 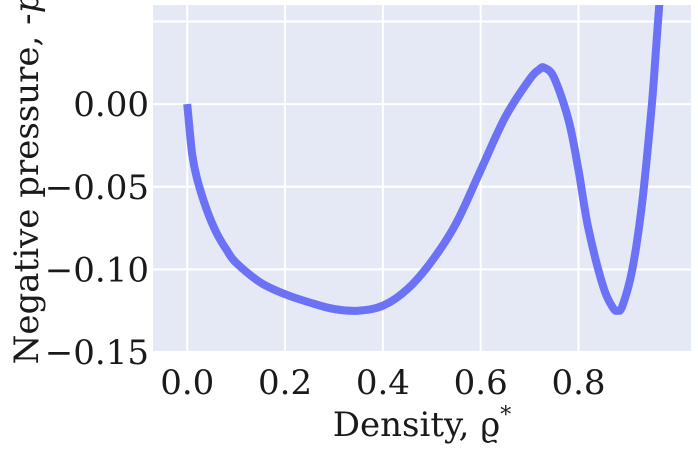 What do you see at coordinates (27, 182) in the screenshot?
I see `y-axis-label: Negative pressure, -p` at bounding box center [27, 182].